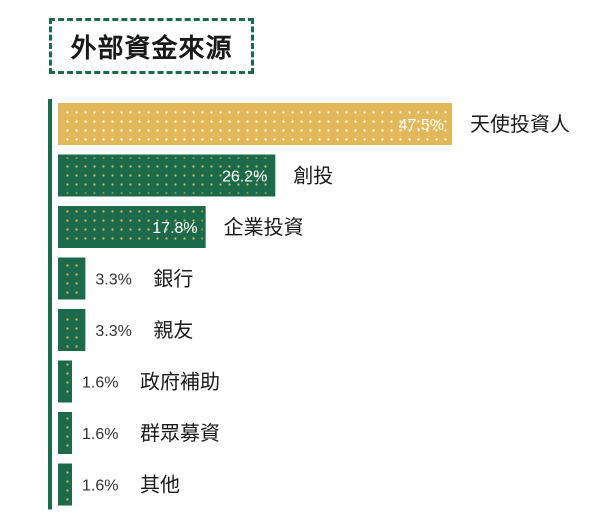 The image size is (600, 516). Describe the element at coordinates (173, 279) in the screenshot. I see `bar-category-label: 銀行` at that location.